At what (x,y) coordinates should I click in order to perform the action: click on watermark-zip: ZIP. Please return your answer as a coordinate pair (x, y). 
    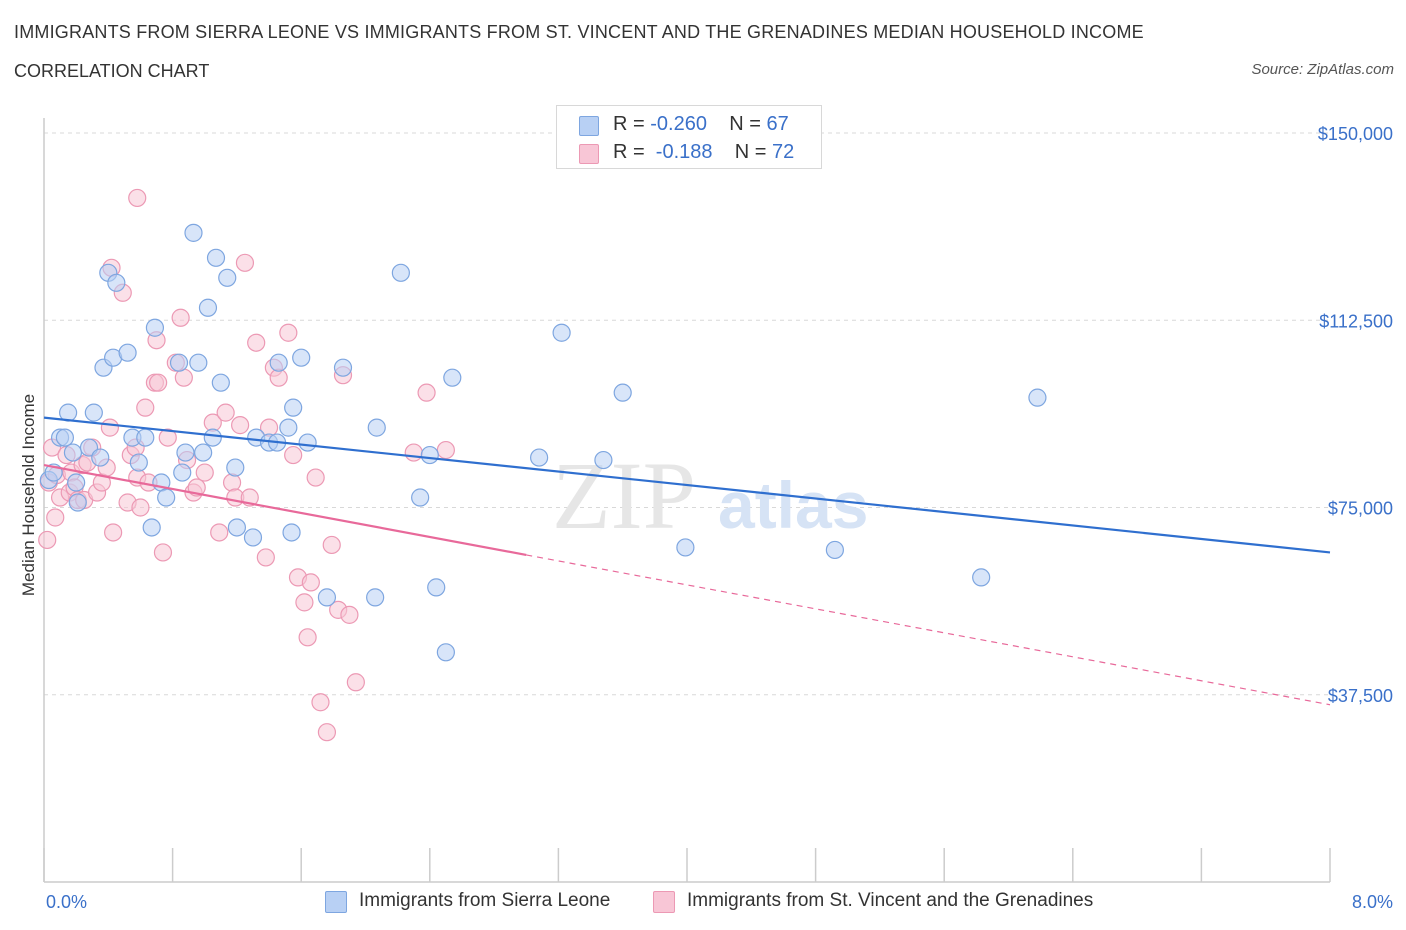
    Looking at the image, I should click on (624, 495).